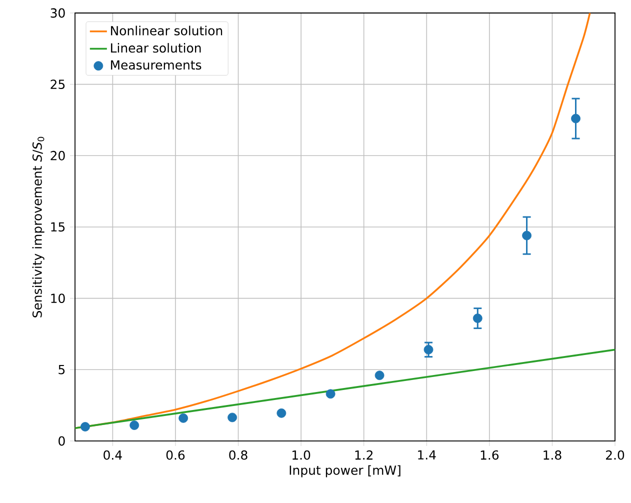  What do you see at coordinates (363, 455) in the screenshot?
I see `x-tick-label: 1.2` at bounding box center [363, 455].